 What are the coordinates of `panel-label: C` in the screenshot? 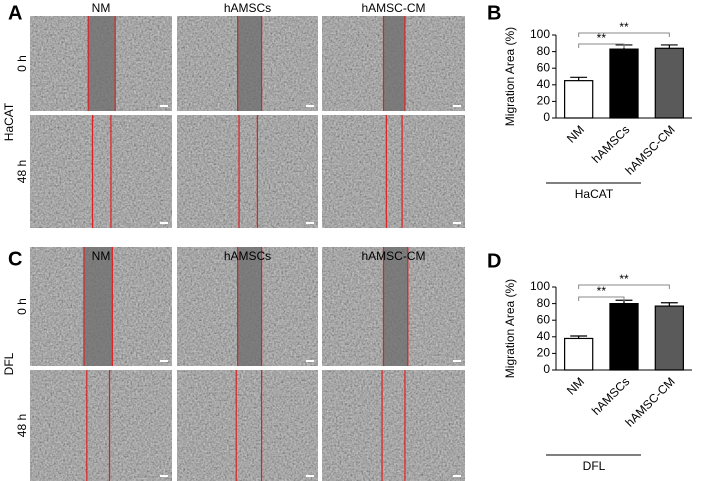 It's located at (15, 259).